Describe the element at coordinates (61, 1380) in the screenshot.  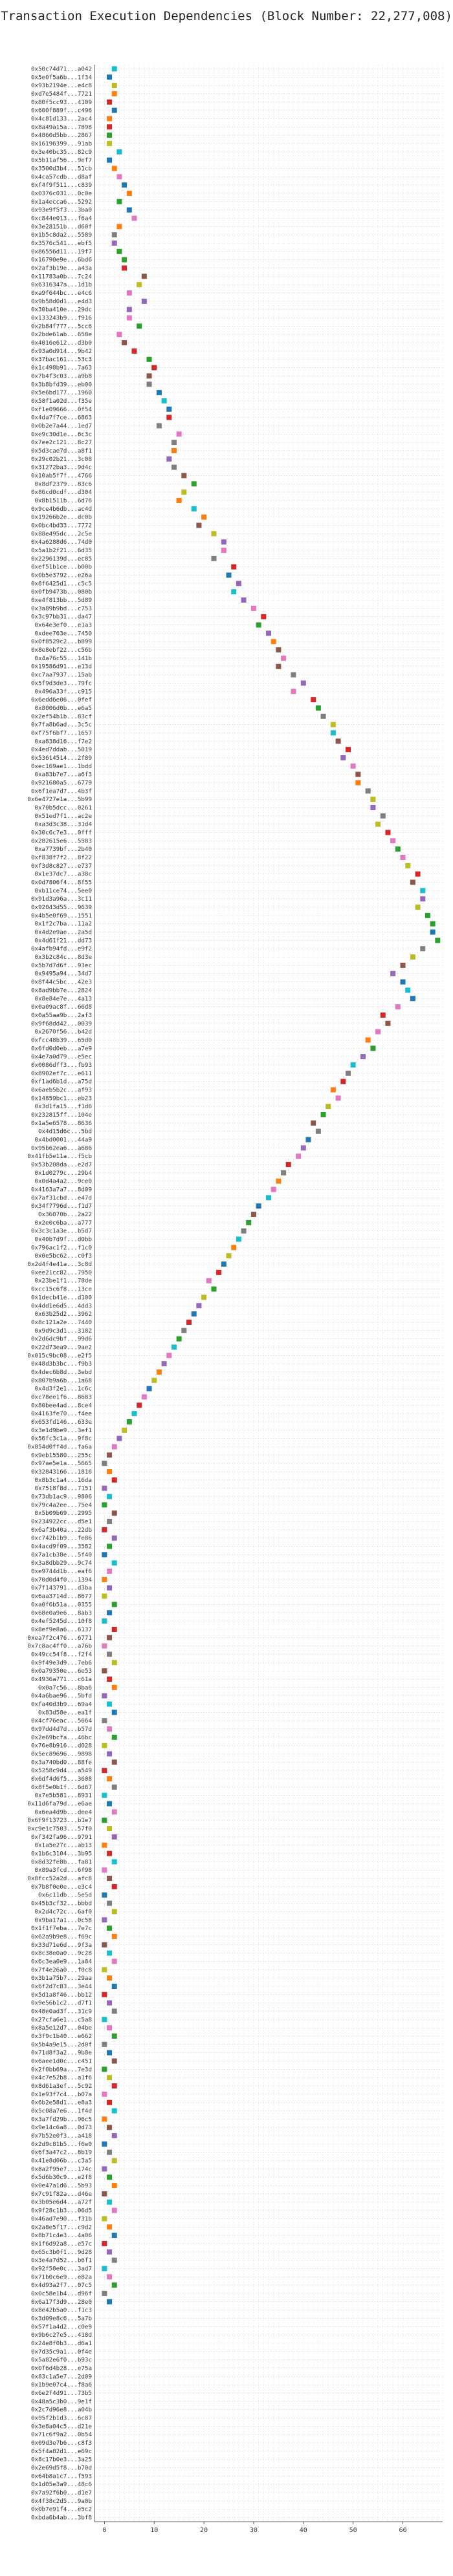
I see `y-tick-label: 0x807b9a6b...1a68` at that location.